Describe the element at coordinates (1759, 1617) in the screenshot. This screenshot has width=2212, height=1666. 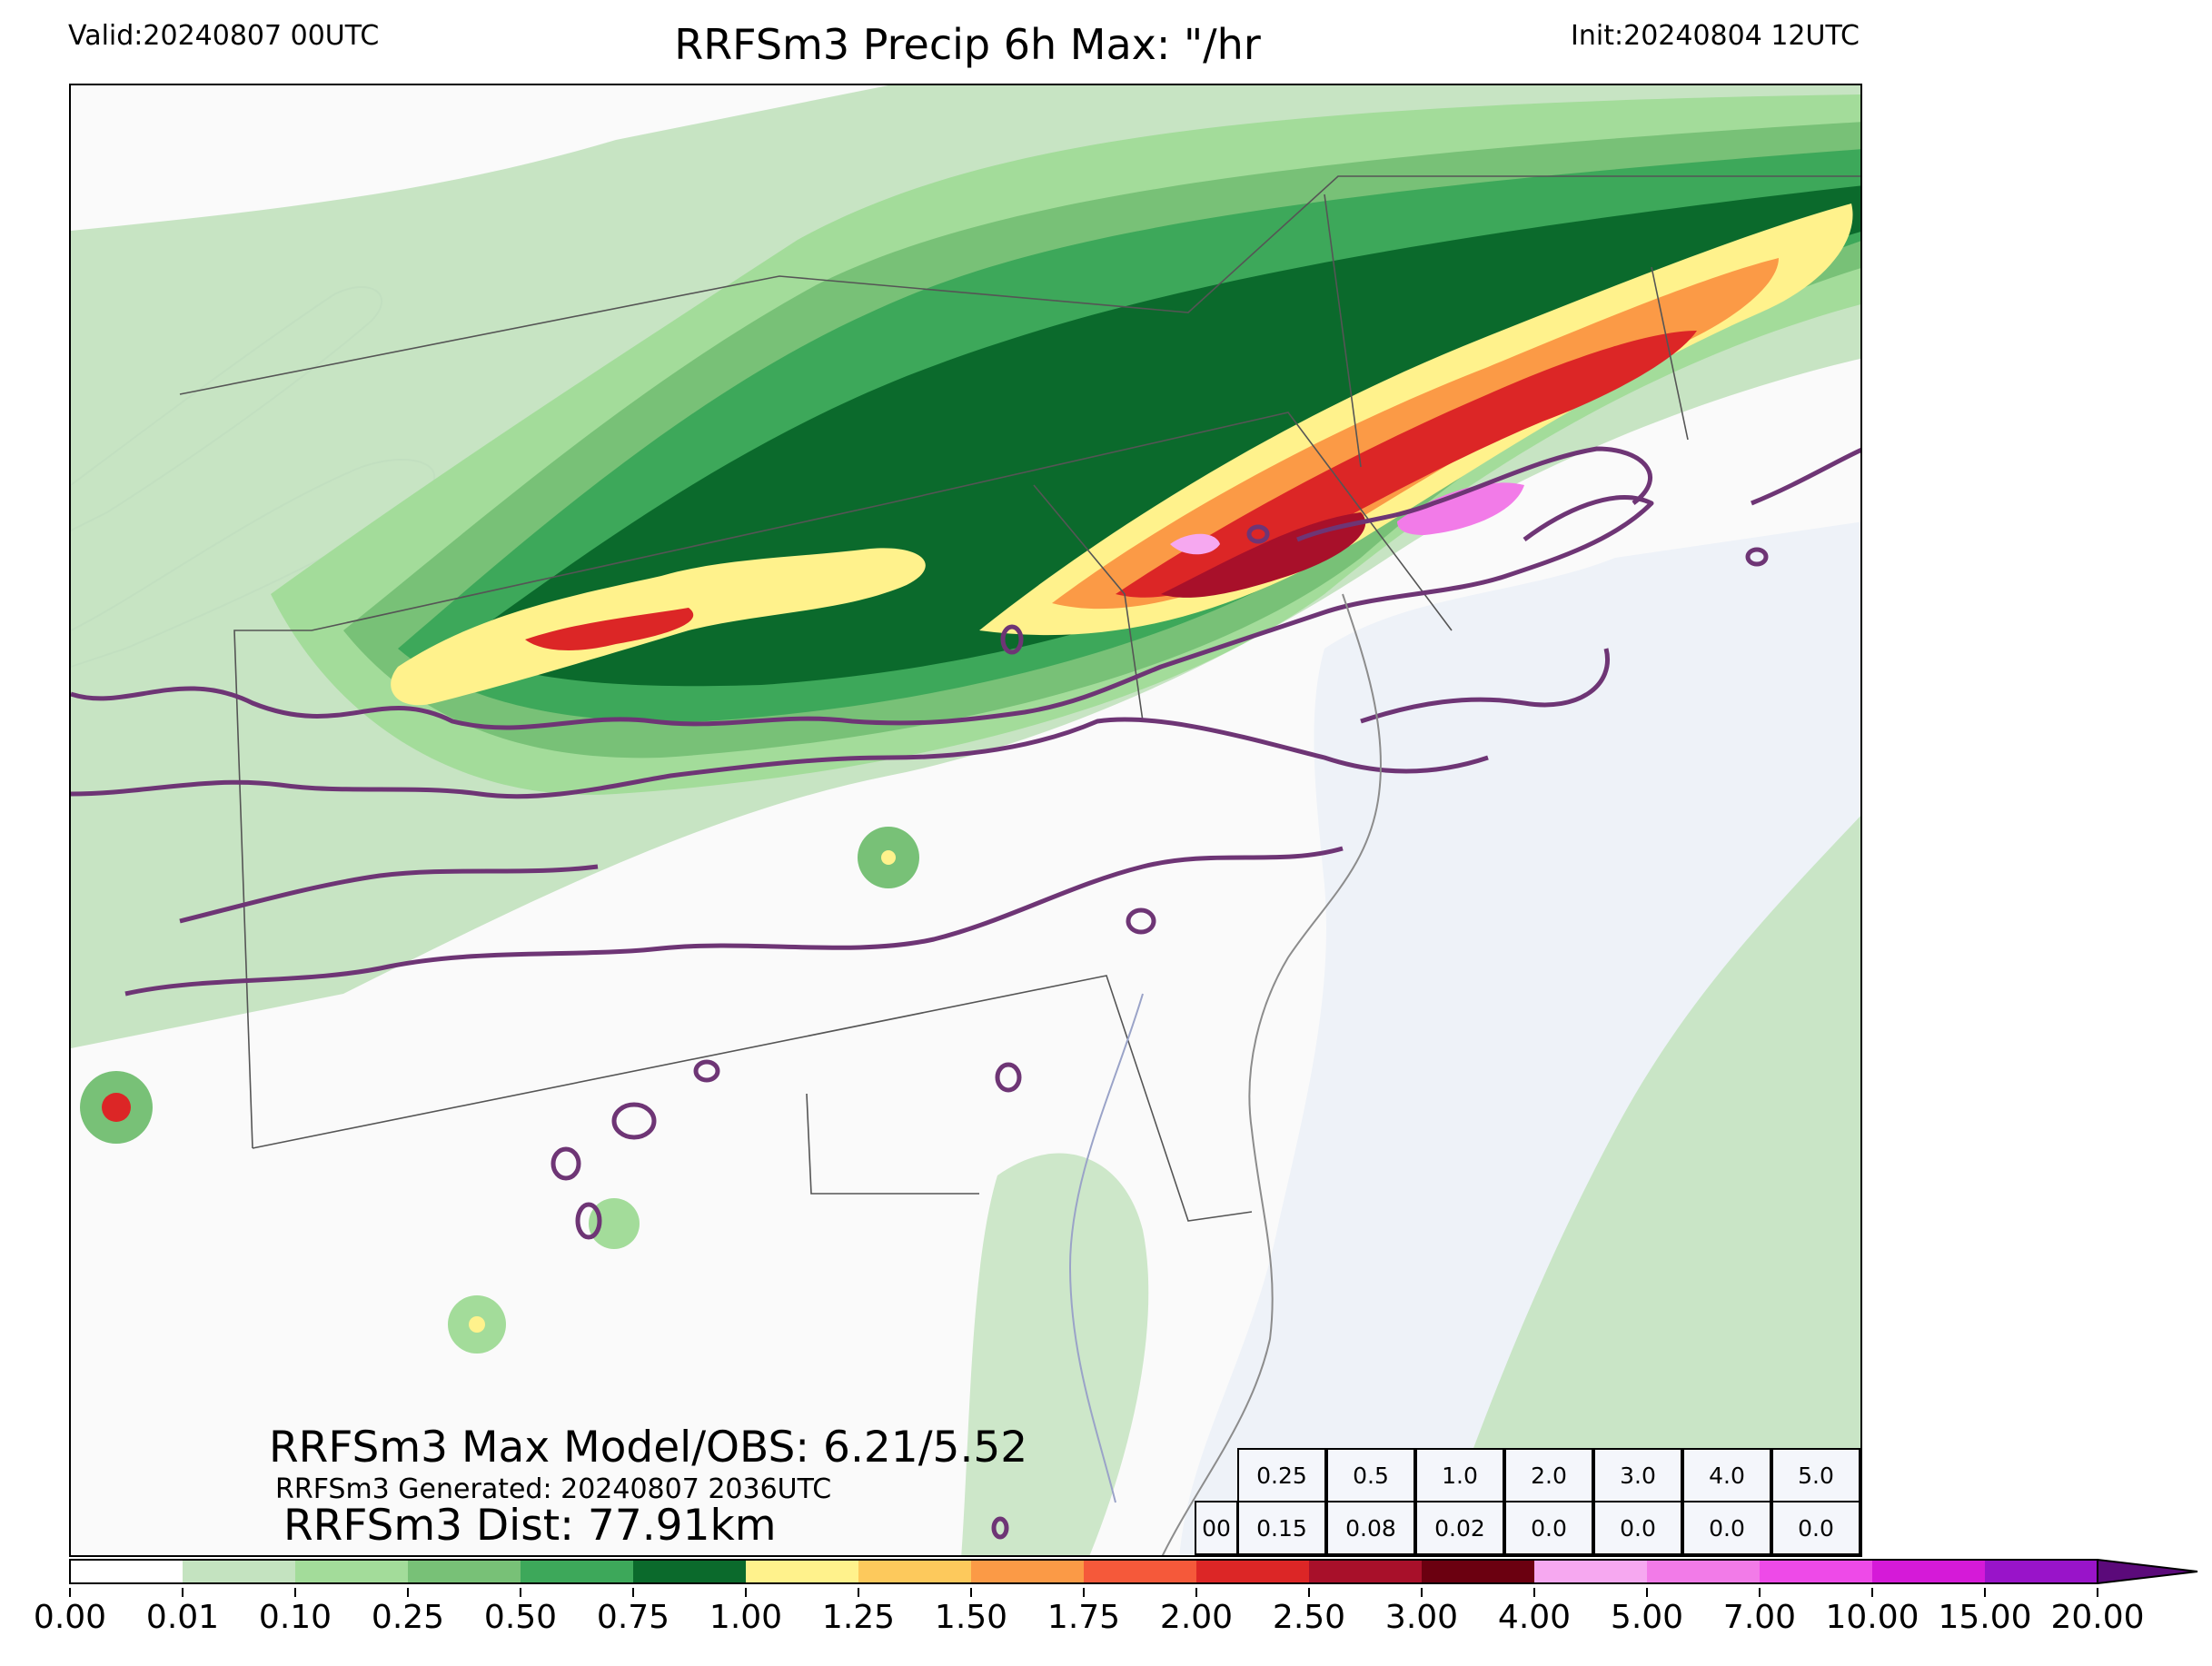
I see `colorbar-tick-label: 7.00` at that location.